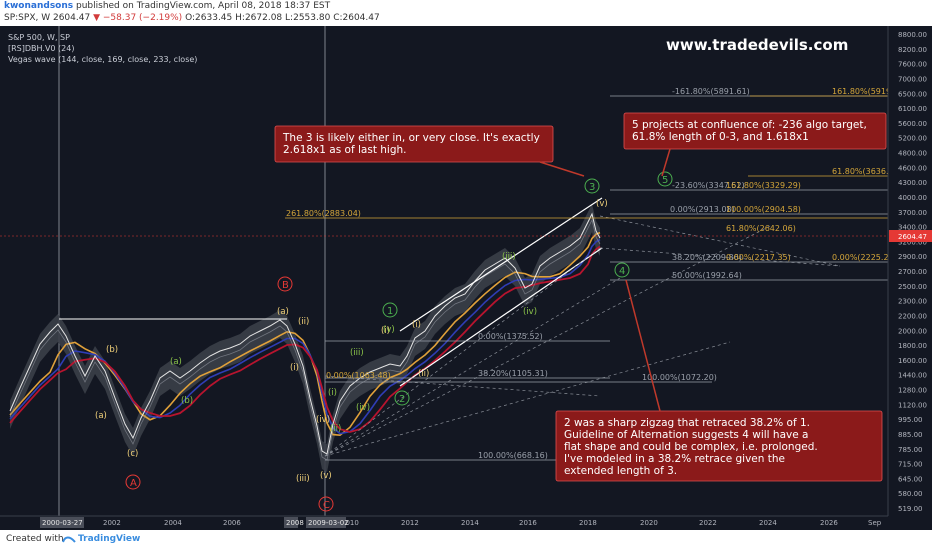 This screenshot has height=550, width=932. What do you see at coordinates (862, 257) in the screenshot?
I see `fib-label: 0.00%(2225.2)` at bounding box center [862, 257].